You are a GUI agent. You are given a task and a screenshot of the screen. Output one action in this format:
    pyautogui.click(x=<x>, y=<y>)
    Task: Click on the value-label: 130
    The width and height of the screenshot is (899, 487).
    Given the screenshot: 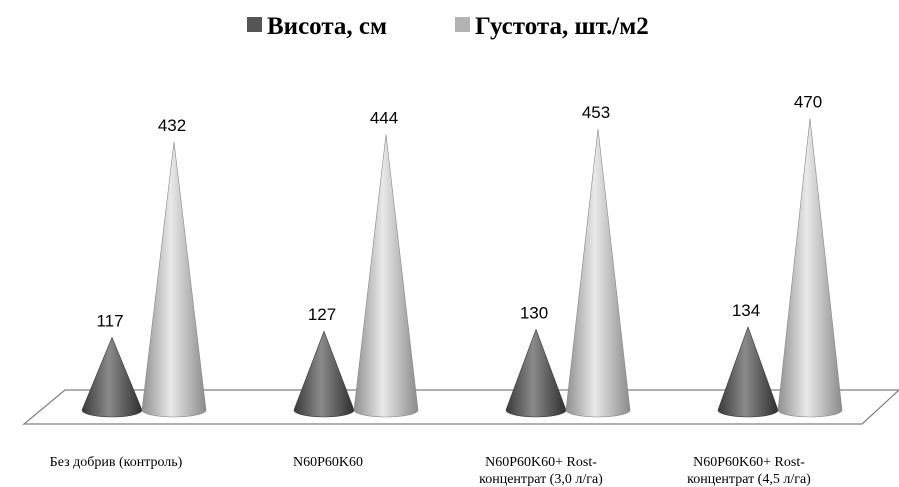 What is the action you would take?
    pyautogui.click(x=534, y=312)
    